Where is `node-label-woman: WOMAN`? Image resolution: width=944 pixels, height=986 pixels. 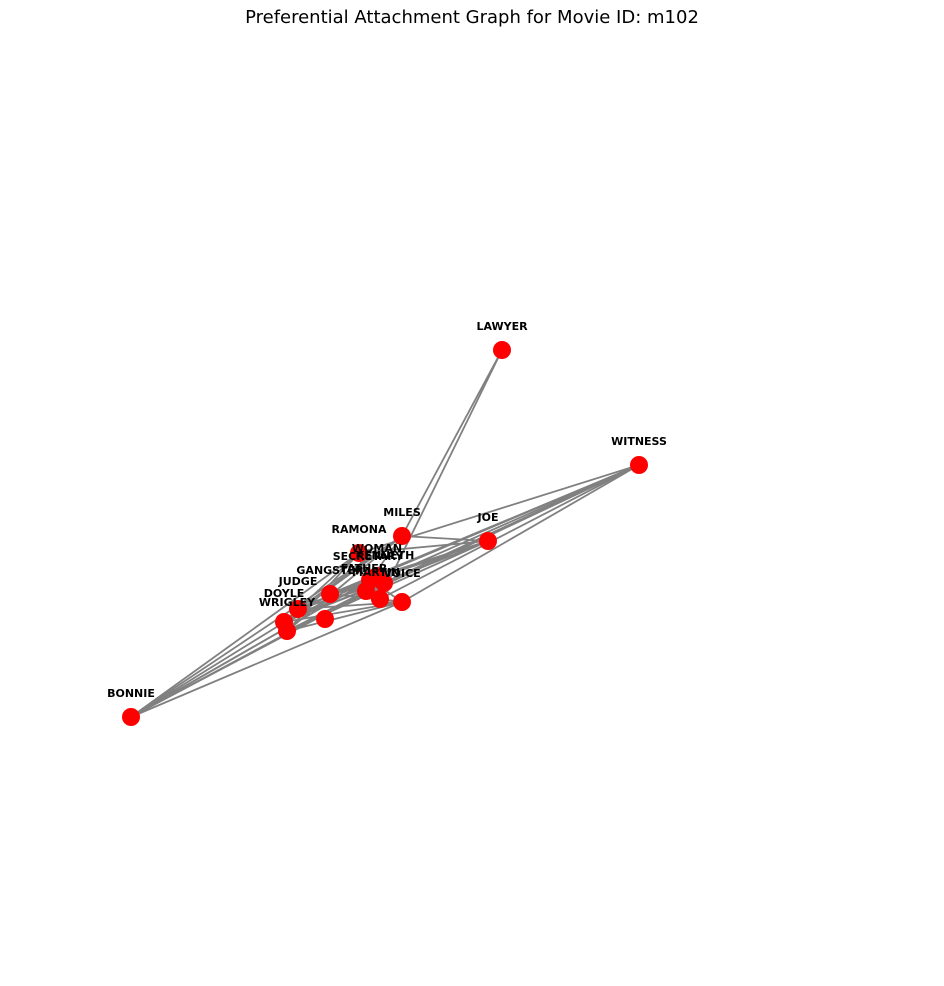 node-label-woman: WOMAN is located at coordinates (377, 548).